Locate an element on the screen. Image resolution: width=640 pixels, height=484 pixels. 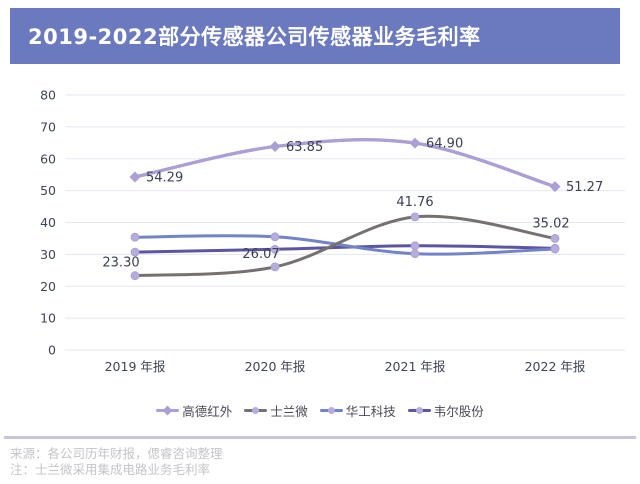
data-label: 35.02 is located at coordinates (550, 223).